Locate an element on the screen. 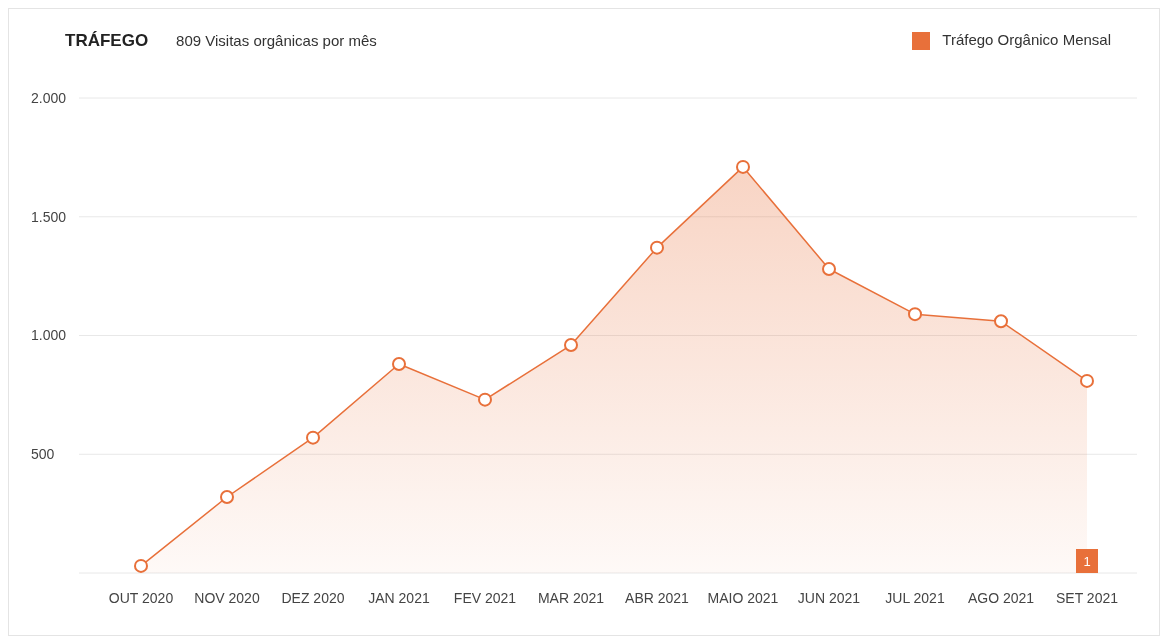 The image size is (1168, 642). annotation: 1 is located at coordinates (1087, 561).